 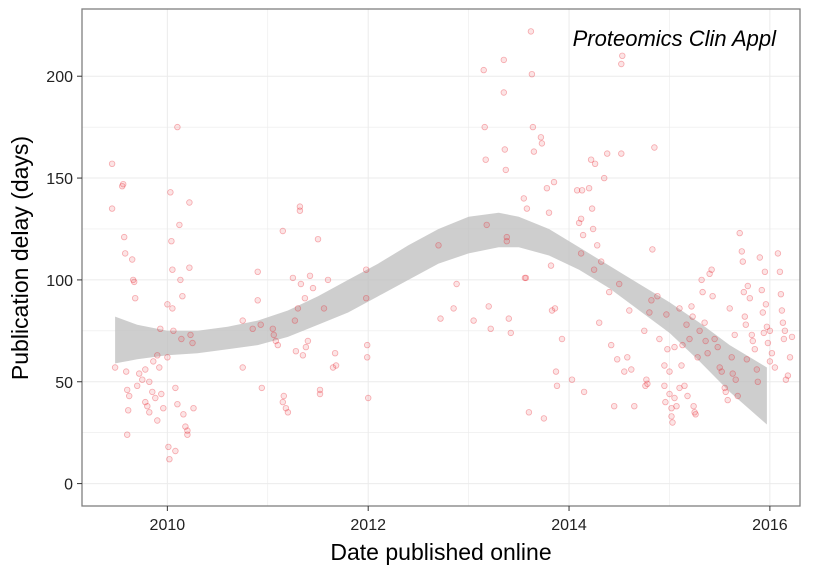 What do you see at coordinates (168, 525) in the screenshot?
I see `x-tick-label: 2010` at bounding box center [168, 525].